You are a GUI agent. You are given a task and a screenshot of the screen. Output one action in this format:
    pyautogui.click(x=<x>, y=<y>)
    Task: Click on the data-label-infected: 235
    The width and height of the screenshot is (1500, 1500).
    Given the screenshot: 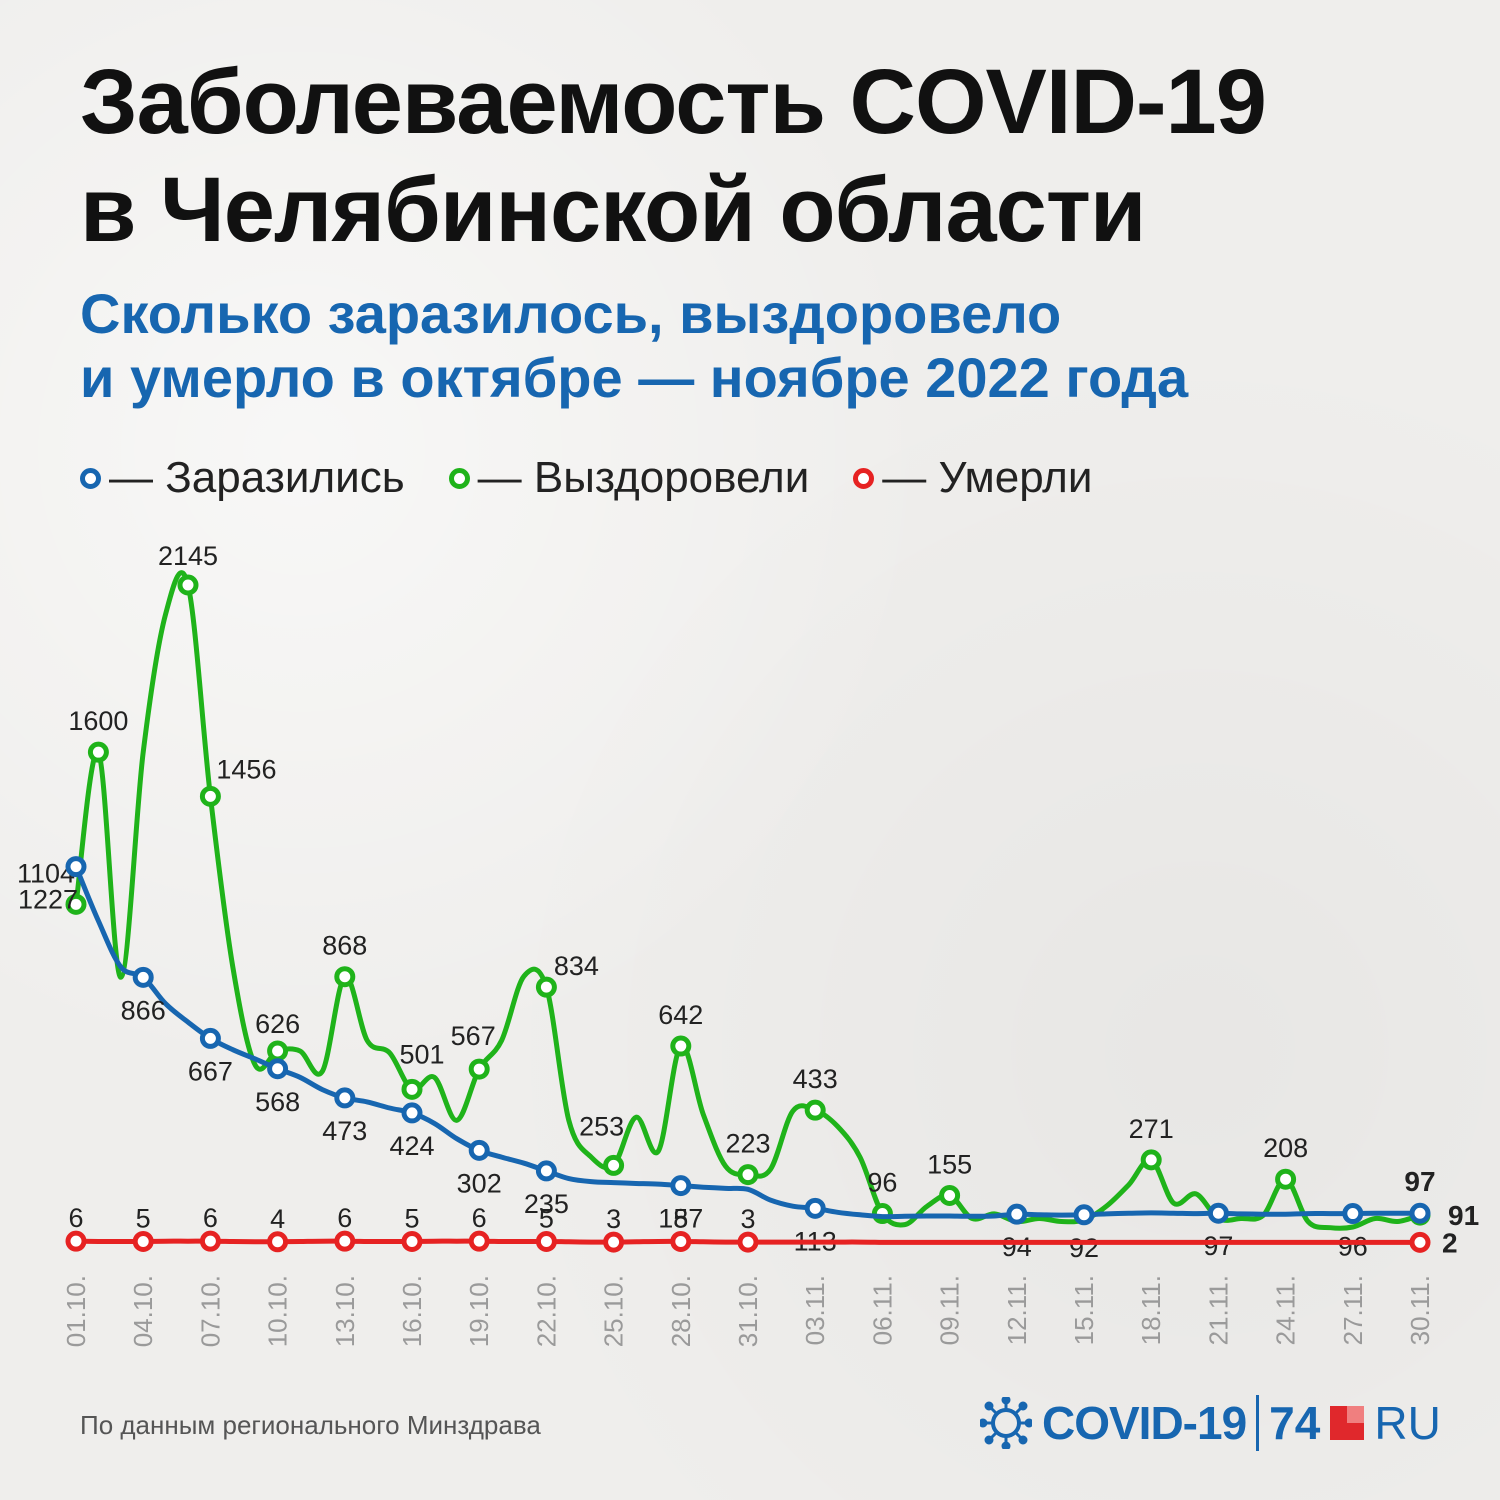 What is the action you would take?
    pyautogui.click(x=546, y=1204)
    